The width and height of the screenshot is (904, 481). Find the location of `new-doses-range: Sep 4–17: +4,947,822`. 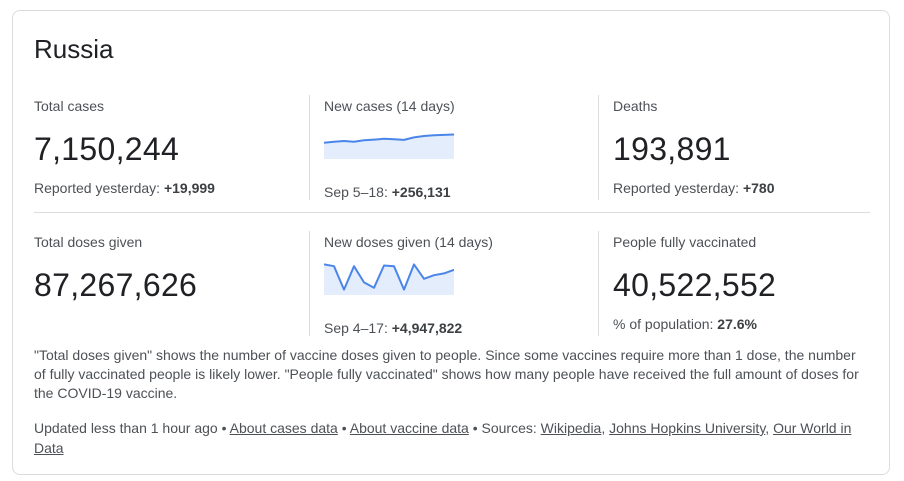

new-doses-range: Sep 4–17: +4,947,822 is located at coordinates (393, 328).